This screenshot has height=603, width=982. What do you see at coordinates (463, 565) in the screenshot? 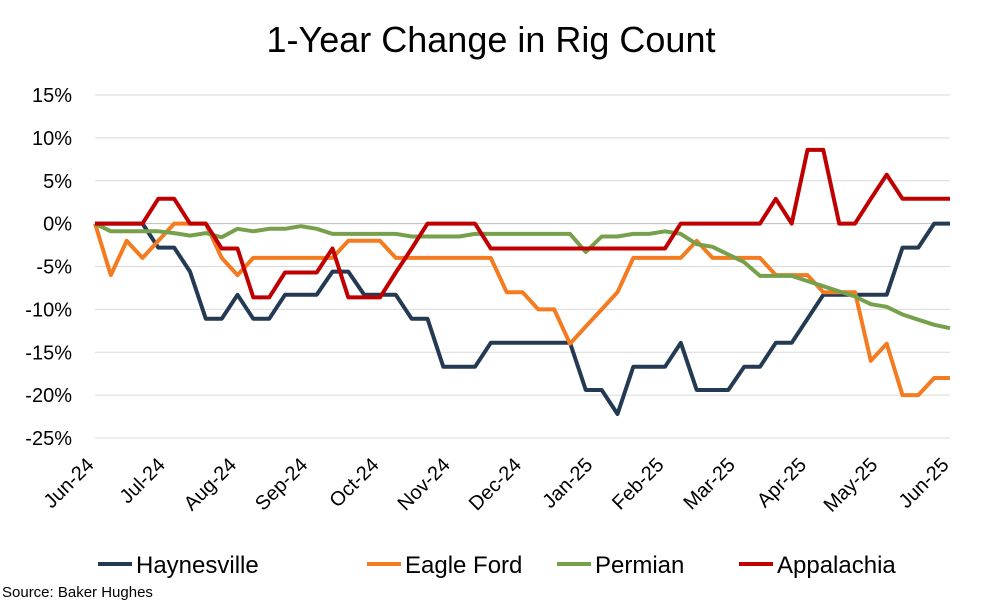
I see `legend-label: Eagle Ford` at bounding box center [463, 565].